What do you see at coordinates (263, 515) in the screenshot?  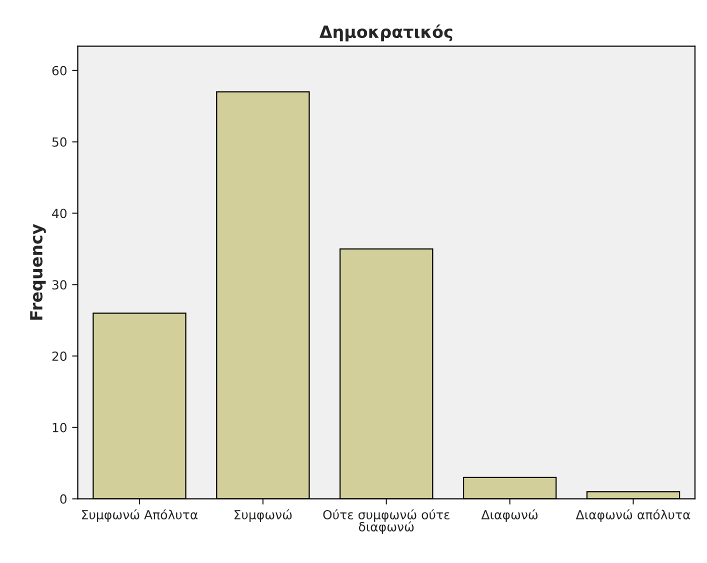 I see `x-tick-label: Συμφωνώ` at bounding box center [263, 515].